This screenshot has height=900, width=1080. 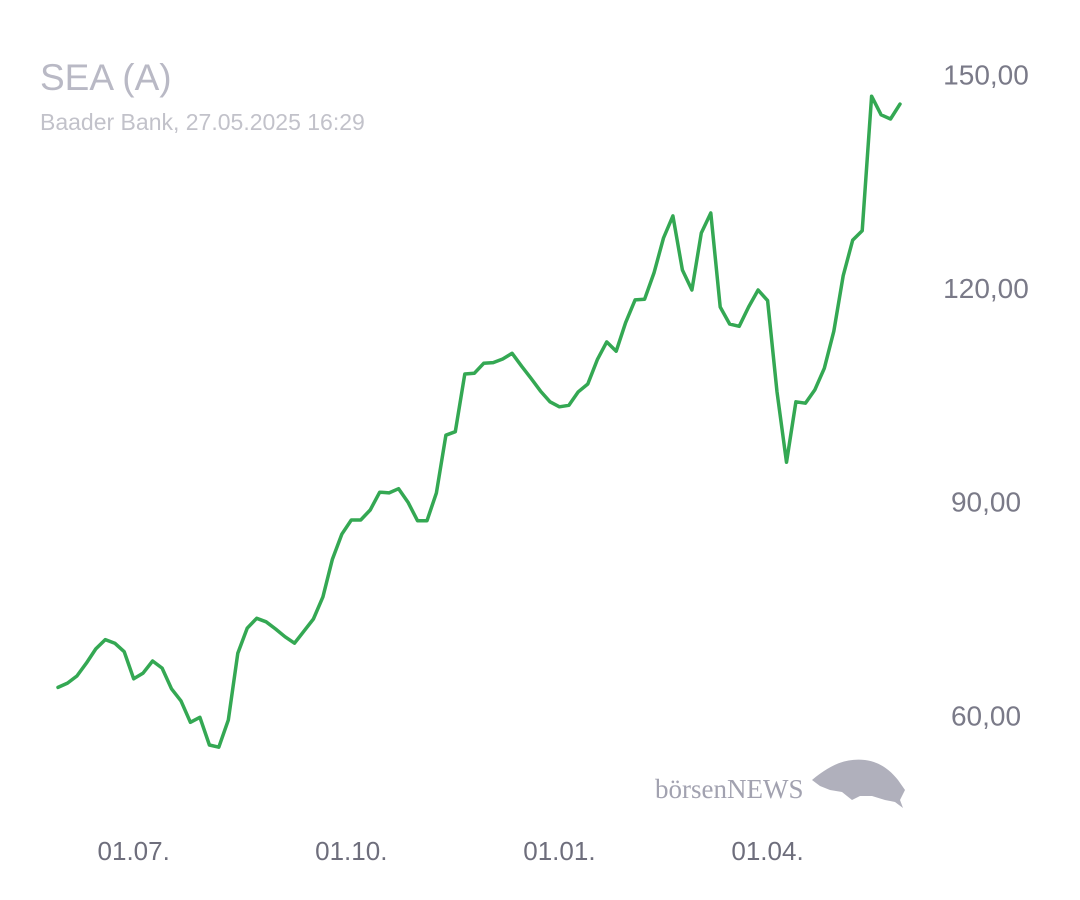 What do you see at coordinates (202, 122) in the screenshot?
I see `chart-subtitle: Baader Bank, 27.05.2025 16:29` at bounding box center [202, 122].